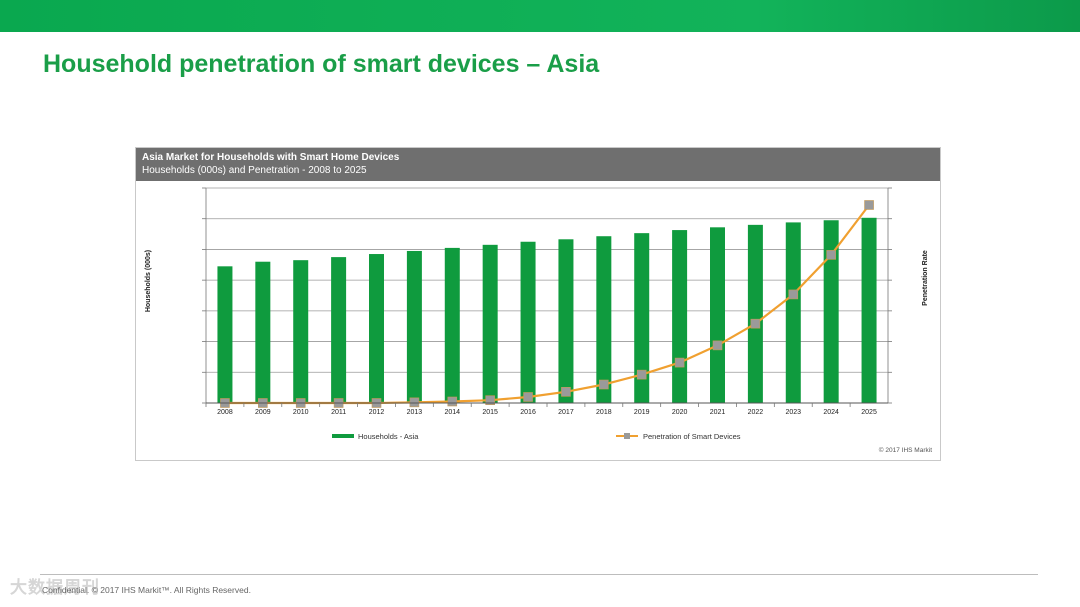 This screenshot has width=1080, height=607. I want to click on legend-bar-swatch, so click(343, 436).